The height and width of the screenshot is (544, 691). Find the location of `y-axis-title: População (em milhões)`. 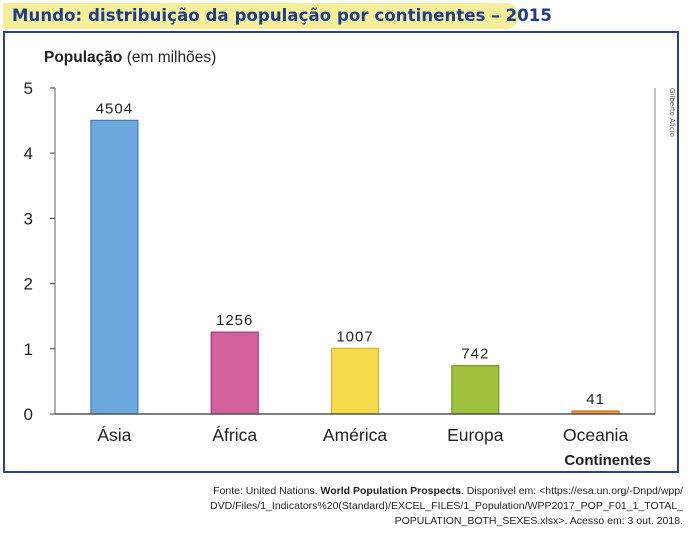

y-axis-title: População (em milhões) is located at coordinates (130, 57).